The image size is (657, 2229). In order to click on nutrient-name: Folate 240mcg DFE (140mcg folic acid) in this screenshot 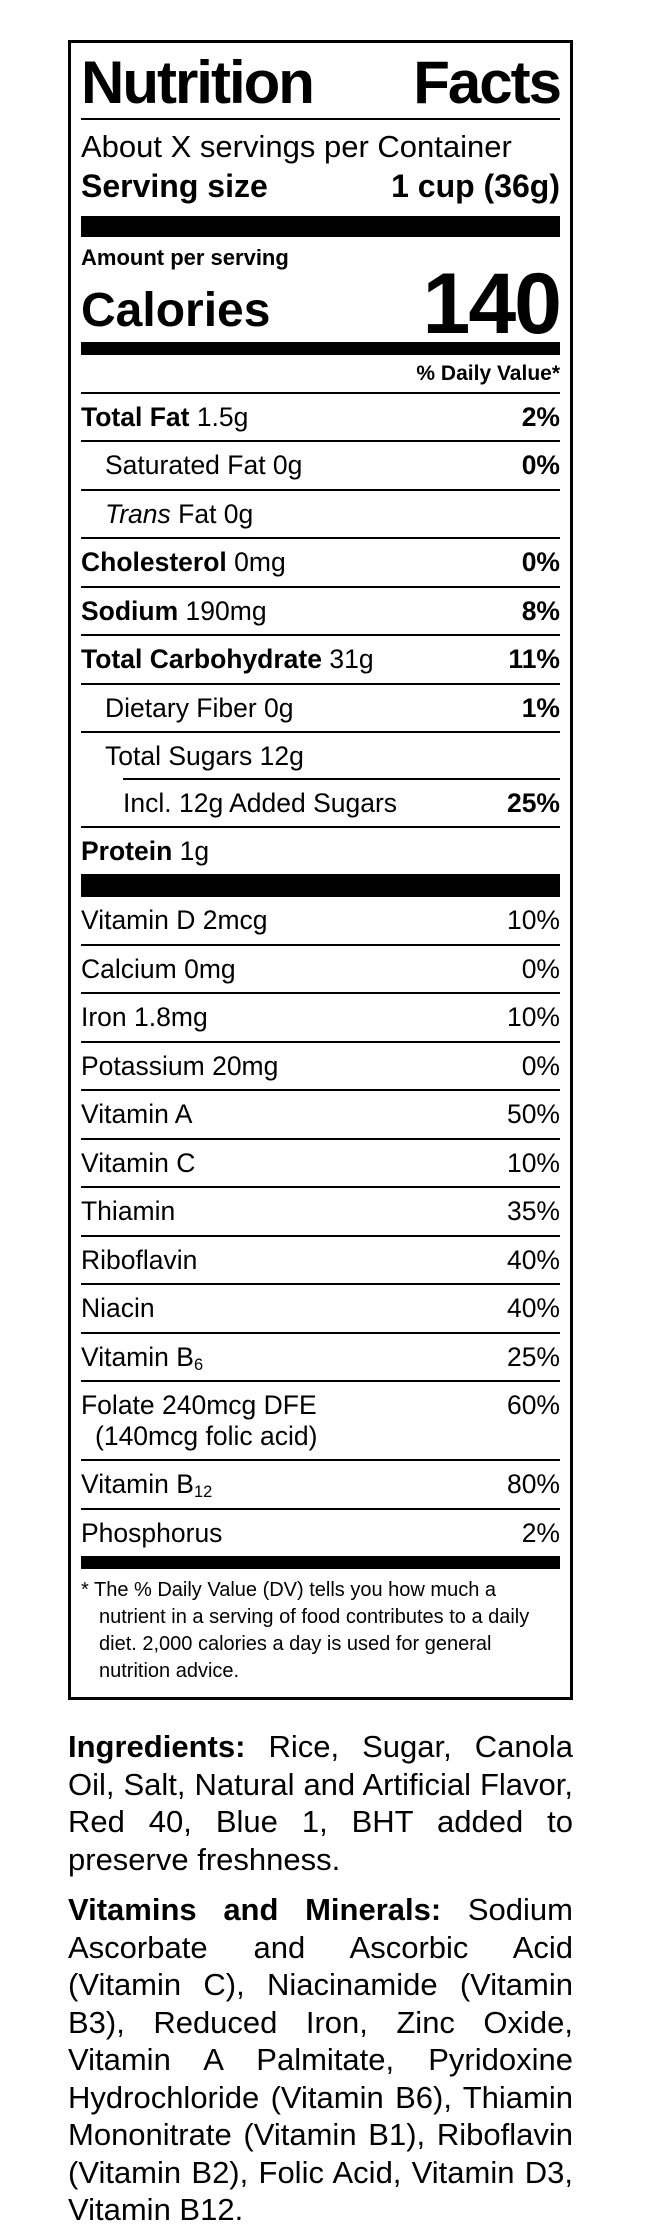, I will do `click(199, 1420)`.